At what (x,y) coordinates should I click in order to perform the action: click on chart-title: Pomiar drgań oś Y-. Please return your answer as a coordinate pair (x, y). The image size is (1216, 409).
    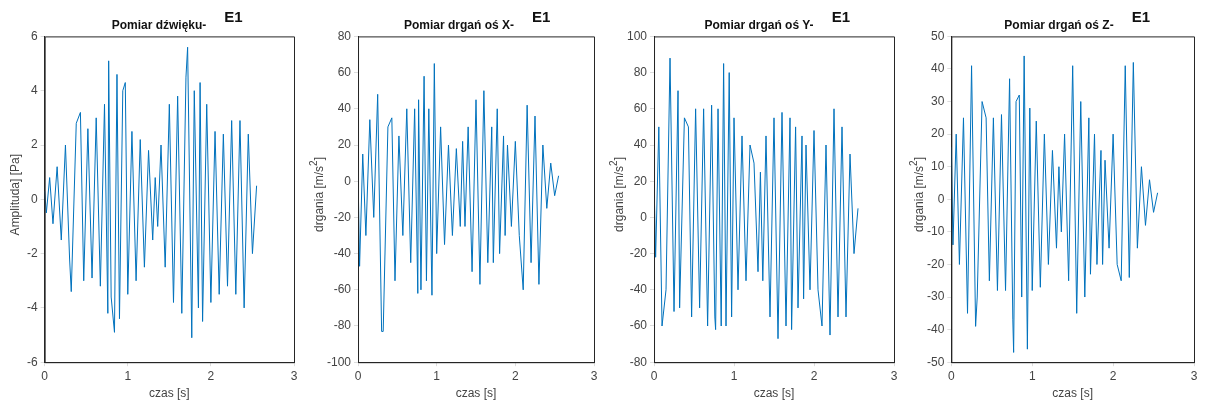
    Looking at the image, I should click on (759, 24).